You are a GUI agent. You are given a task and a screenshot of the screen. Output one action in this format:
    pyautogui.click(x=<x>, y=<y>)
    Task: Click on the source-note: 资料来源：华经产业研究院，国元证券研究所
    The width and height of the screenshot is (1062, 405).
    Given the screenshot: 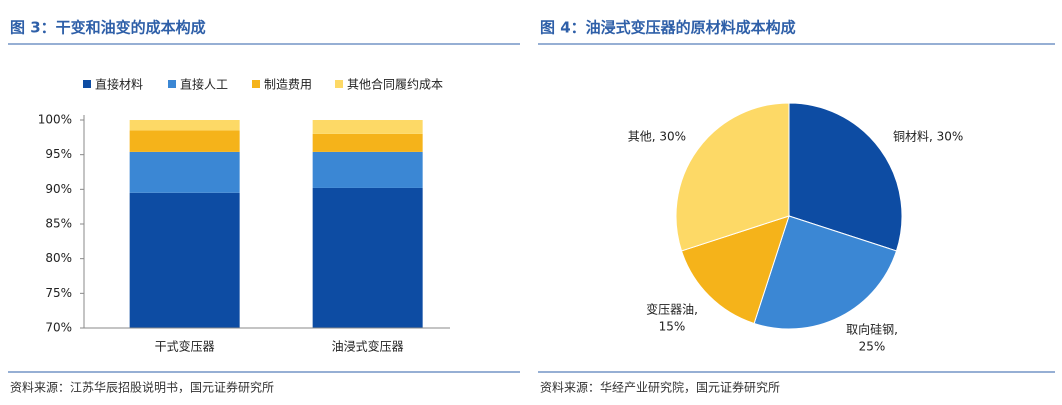 What is the action you would take?
    pyautogui.click(x=660, y=387)
    